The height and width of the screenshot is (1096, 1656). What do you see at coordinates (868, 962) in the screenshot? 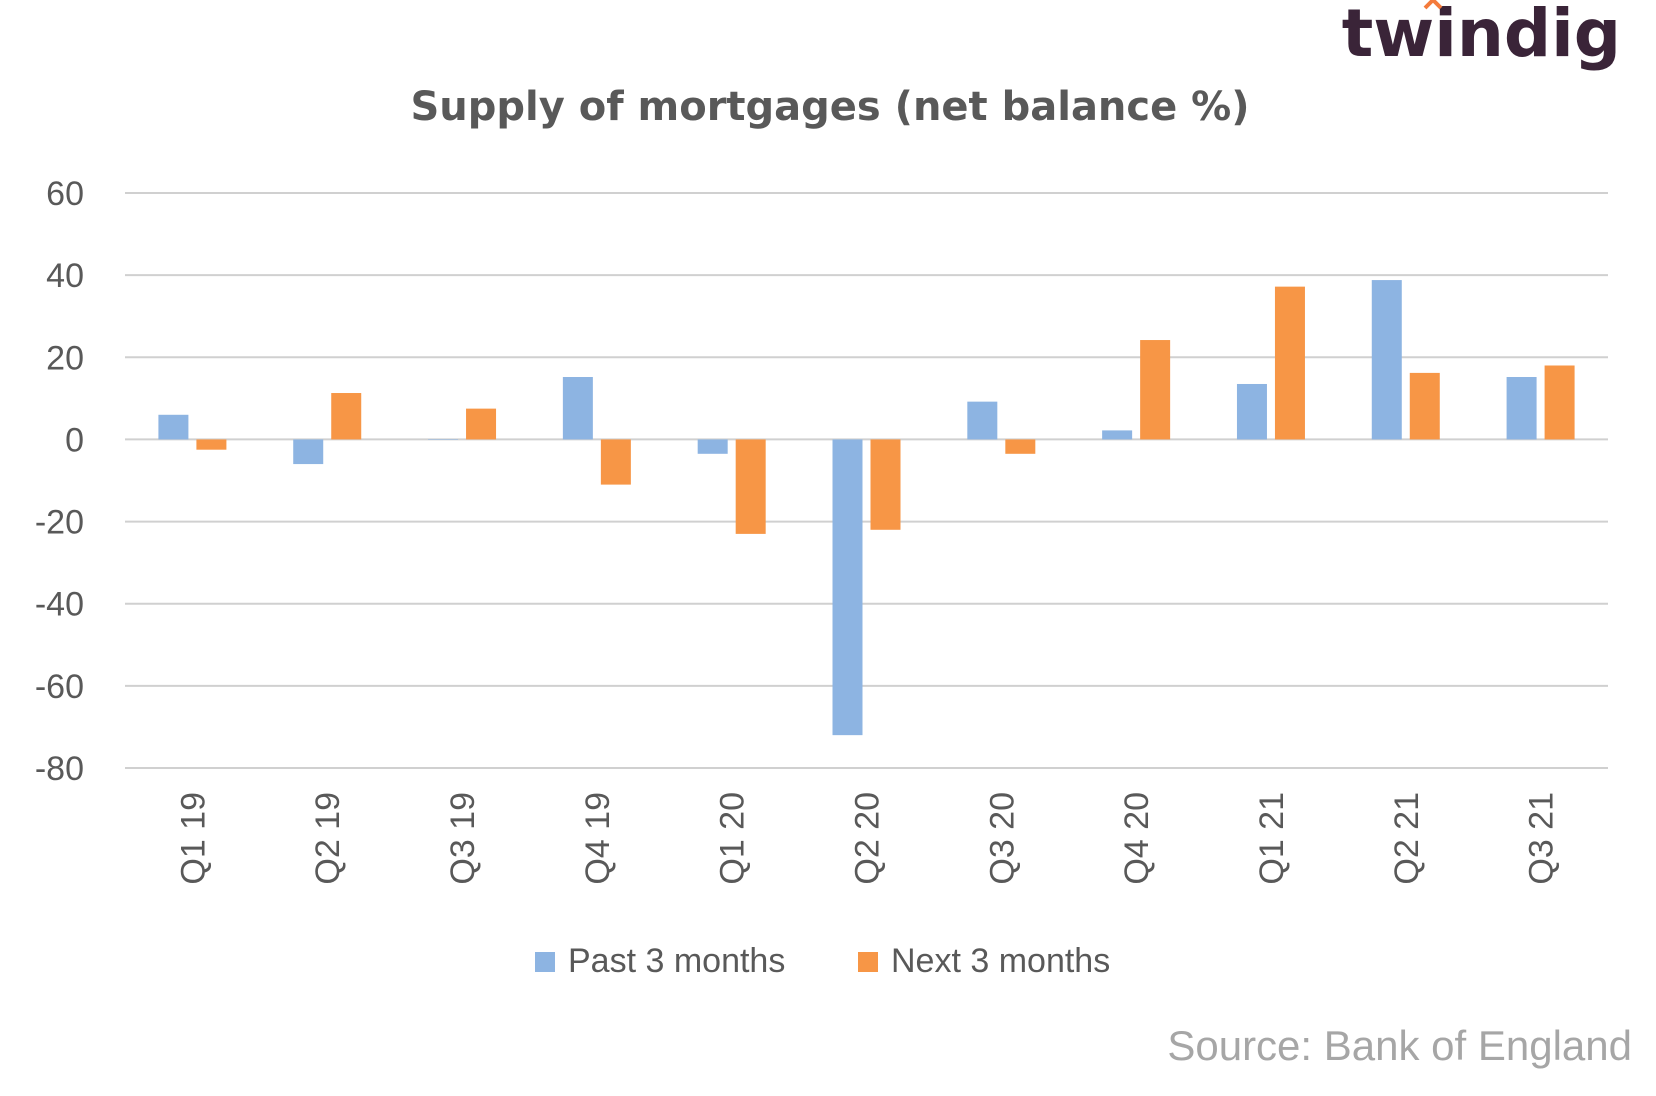
I see `legend-swatch-next` at bounding box center [868, 962].